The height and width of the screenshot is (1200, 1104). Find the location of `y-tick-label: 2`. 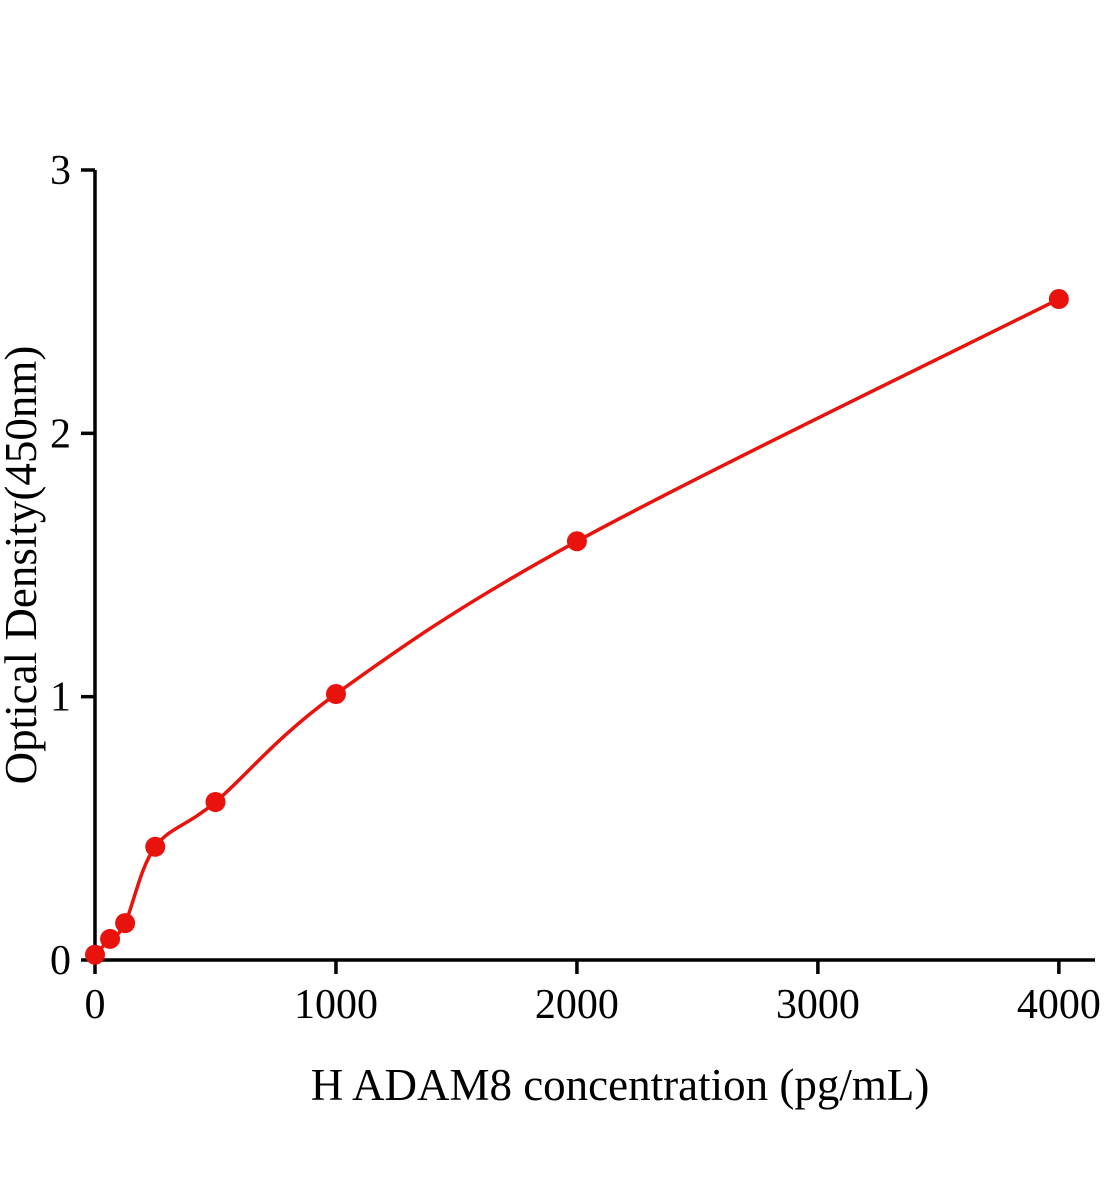

y-tick-label: 2 is located at coordinates (60, 434).